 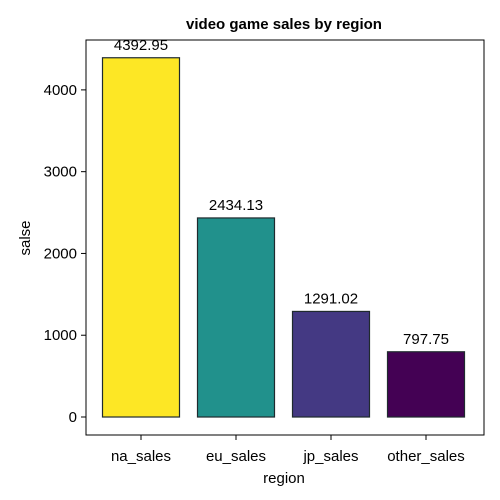 What do you see at coordinates (331, 364) in the screenshot?
I see `bar-jp-sales` at bounding box center [331, 364].